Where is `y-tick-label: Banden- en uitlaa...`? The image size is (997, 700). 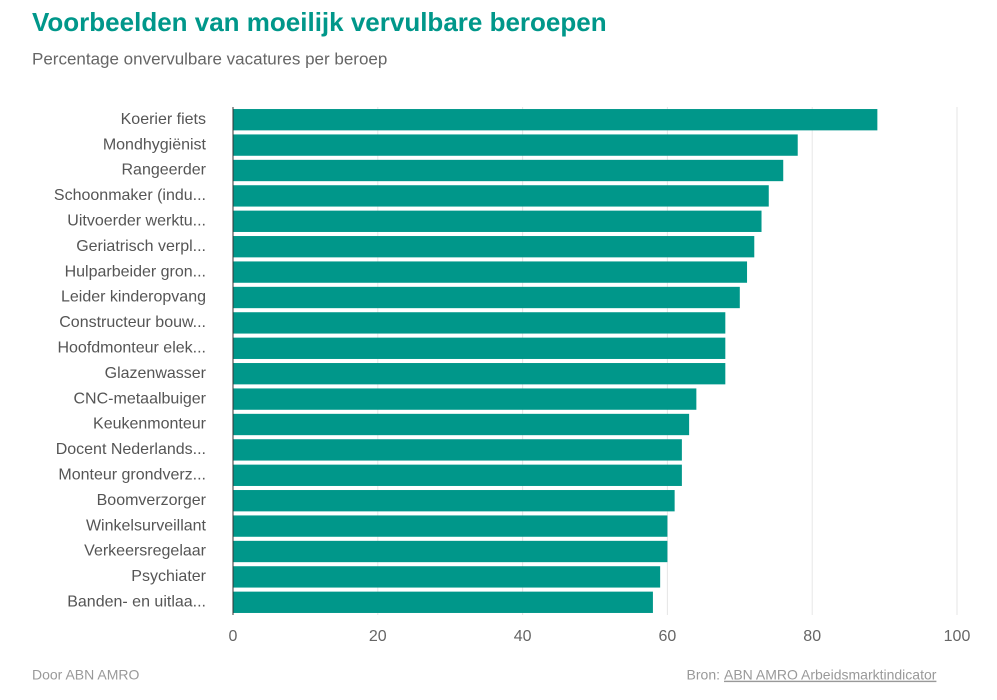 y-tick-label: Banden- en uitlaa... is located at coordinates (136, 602).